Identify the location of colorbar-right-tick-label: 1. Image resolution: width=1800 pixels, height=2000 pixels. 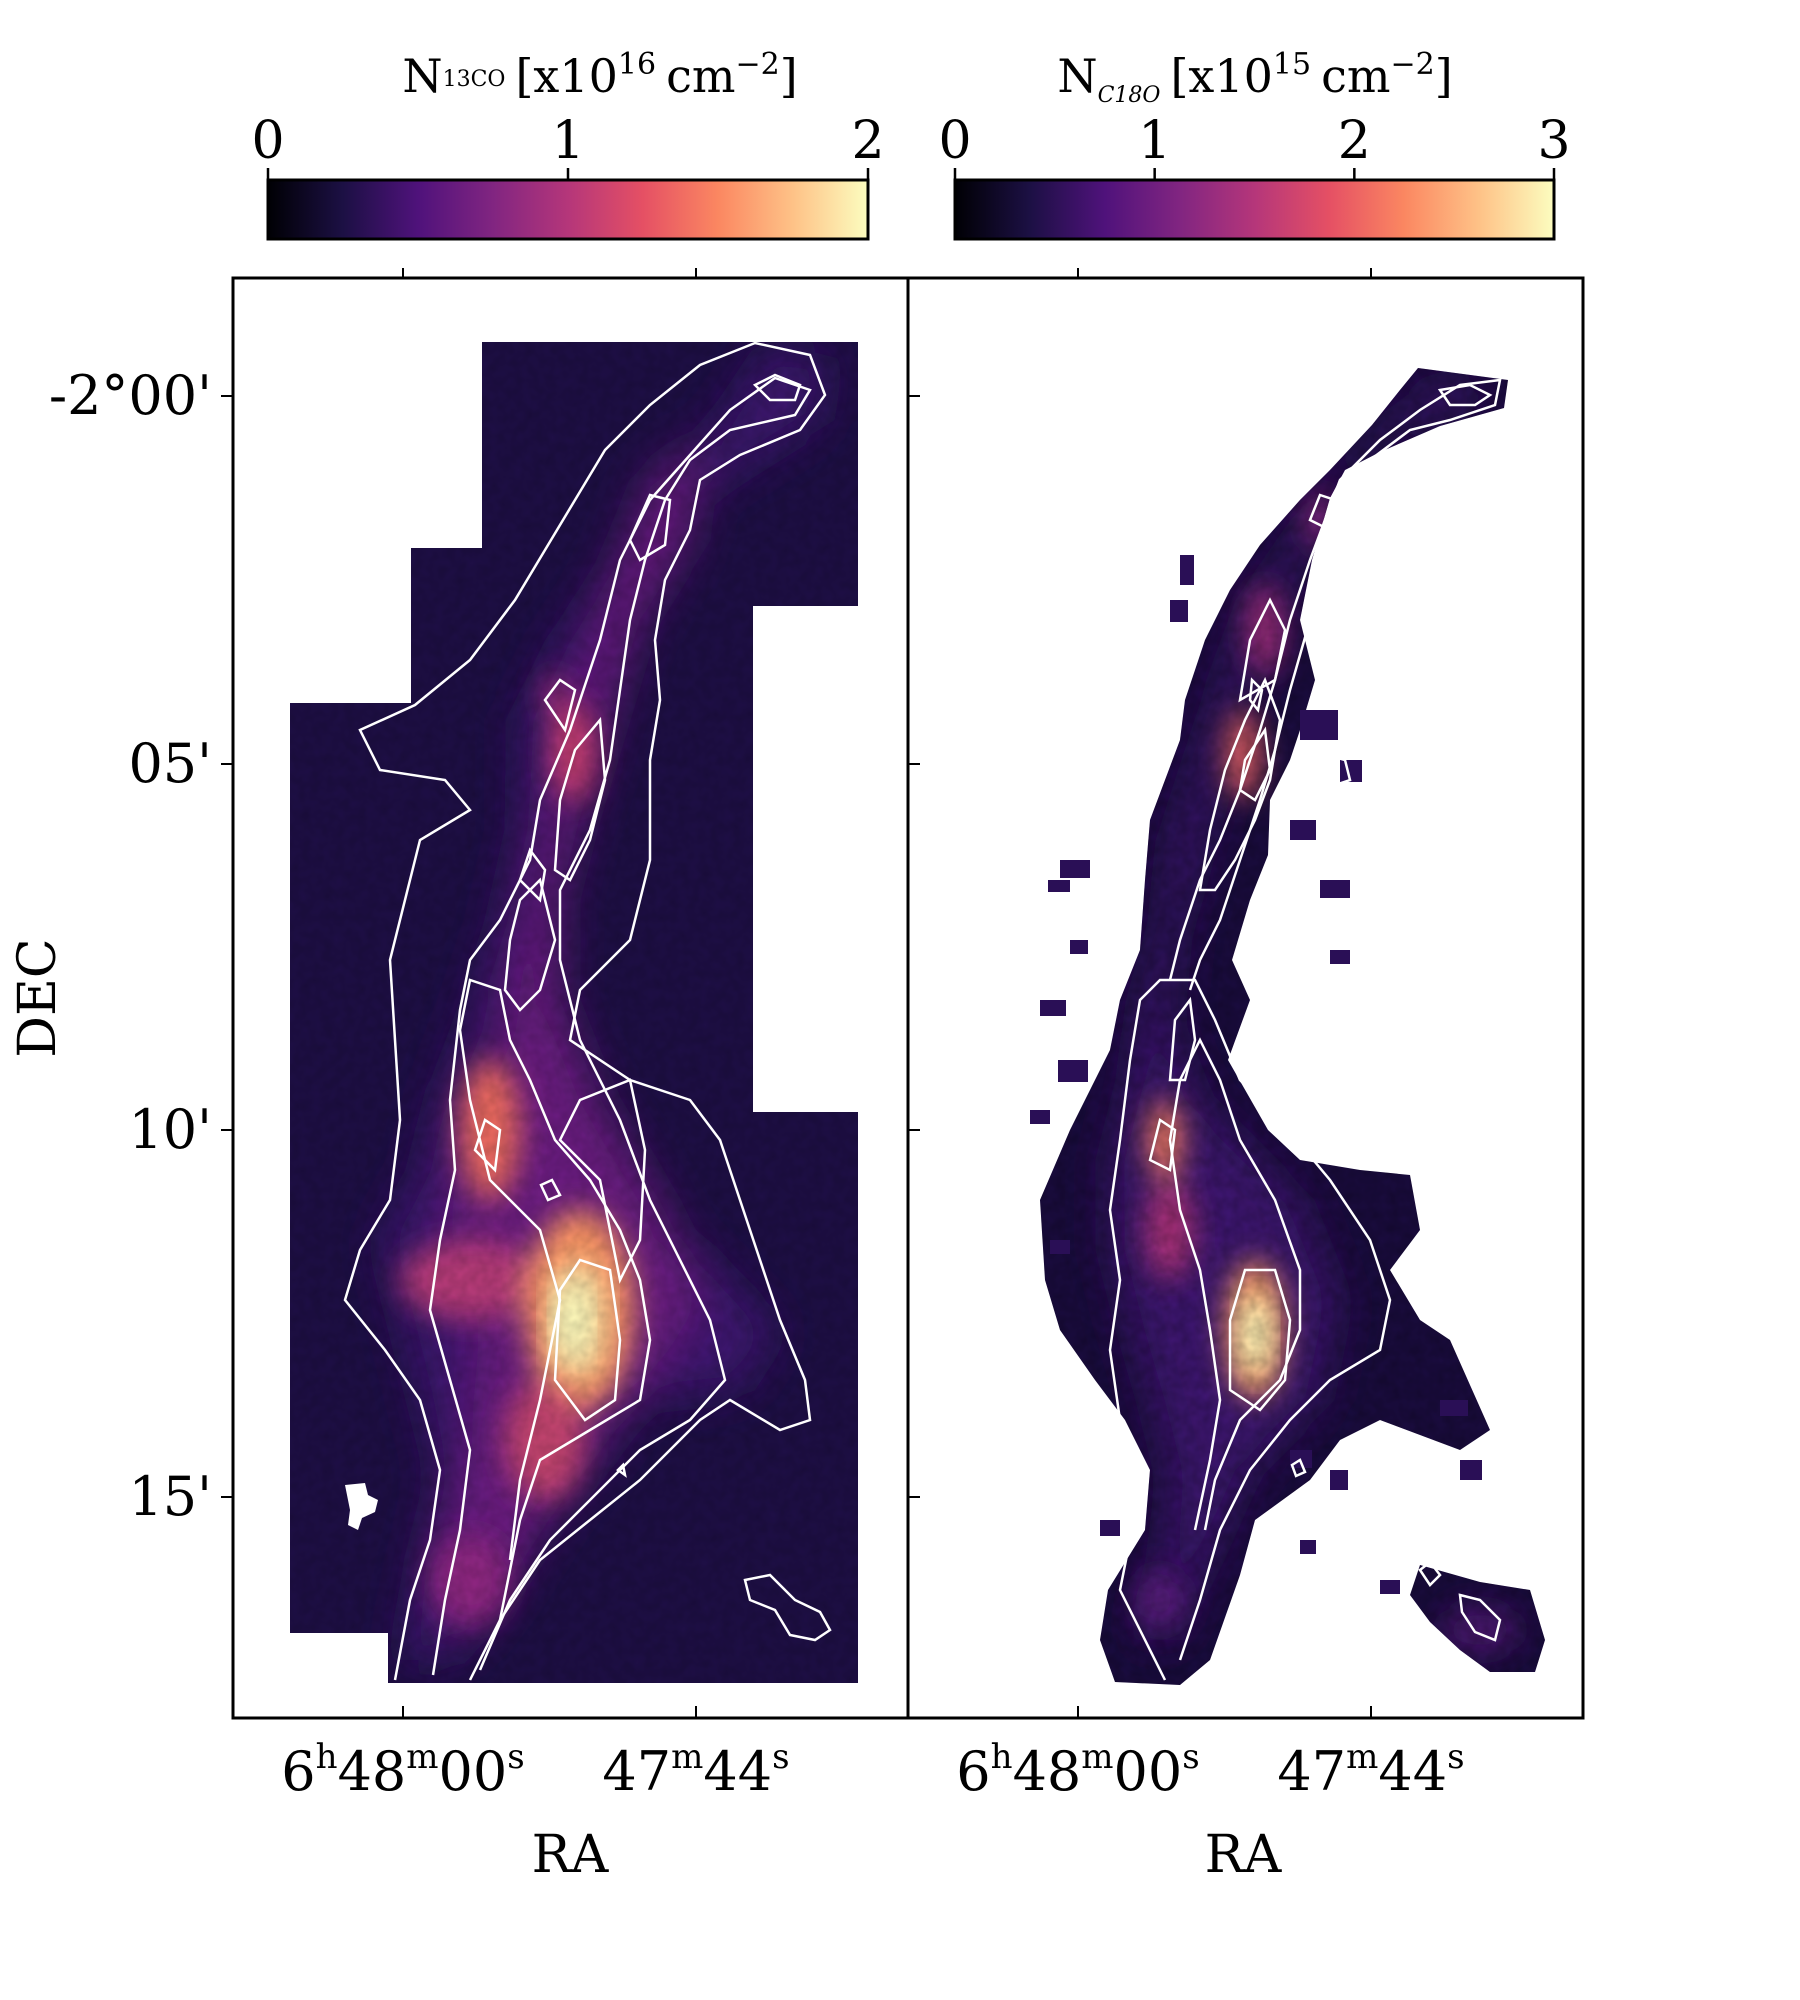
(1154, 141).